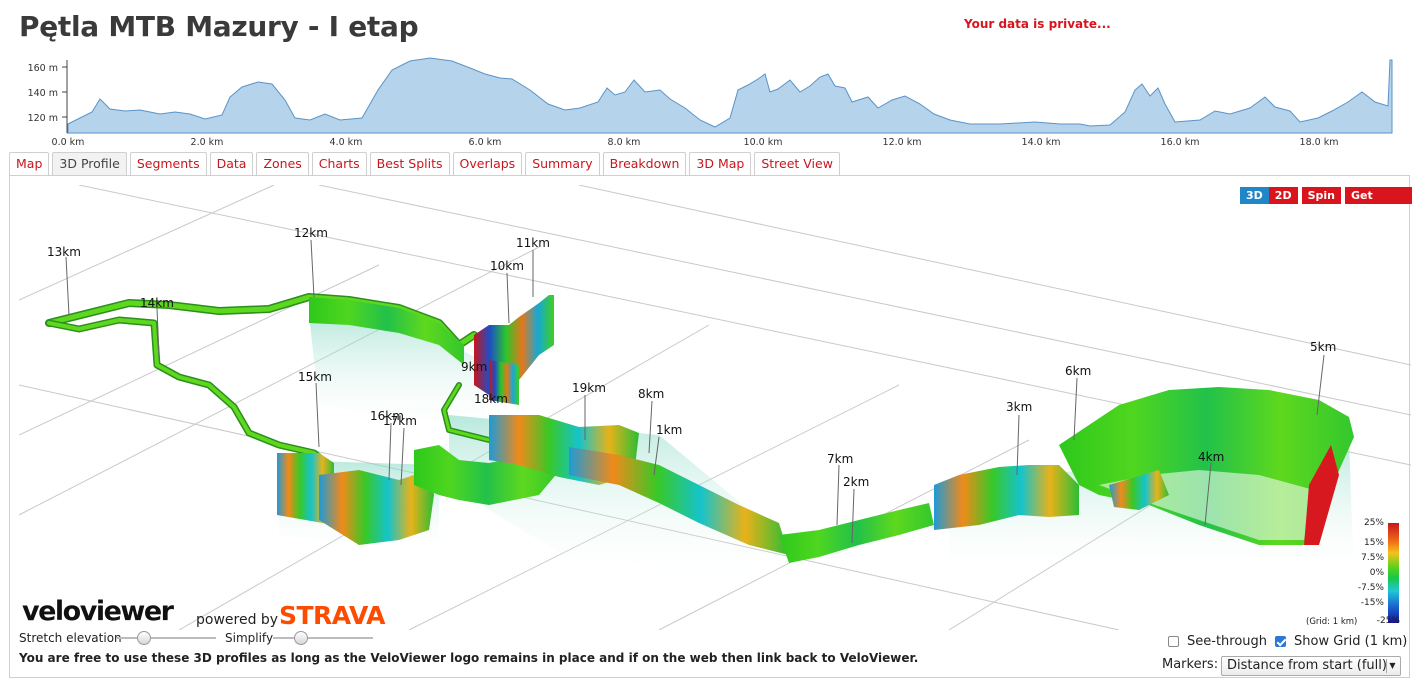  What do you see at coordinates (507, 266) in the screenshot?
I see `km-marker-label: 10km` at bounding box center [507, 266].